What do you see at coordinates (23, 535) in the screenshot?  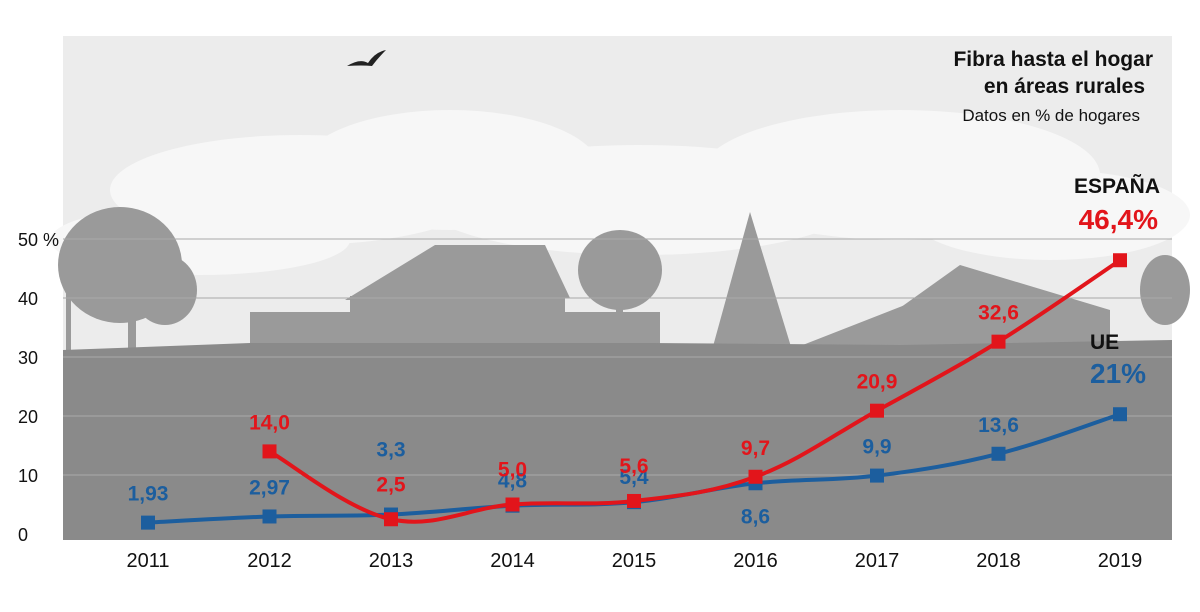 I see `y-tick-label: 0` at bounding box center [23, 535].